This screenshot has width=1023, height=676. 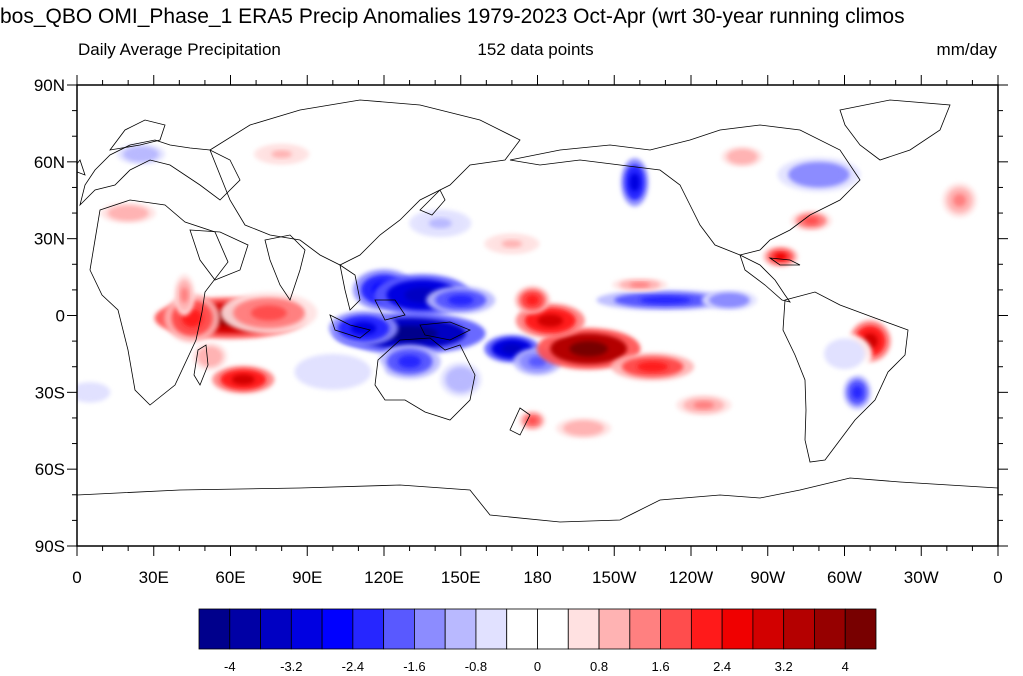 What do you see at coordinates (691, 577) in the screenshot?
I see `lon-label: 120W` at bounding box center [691, 577].